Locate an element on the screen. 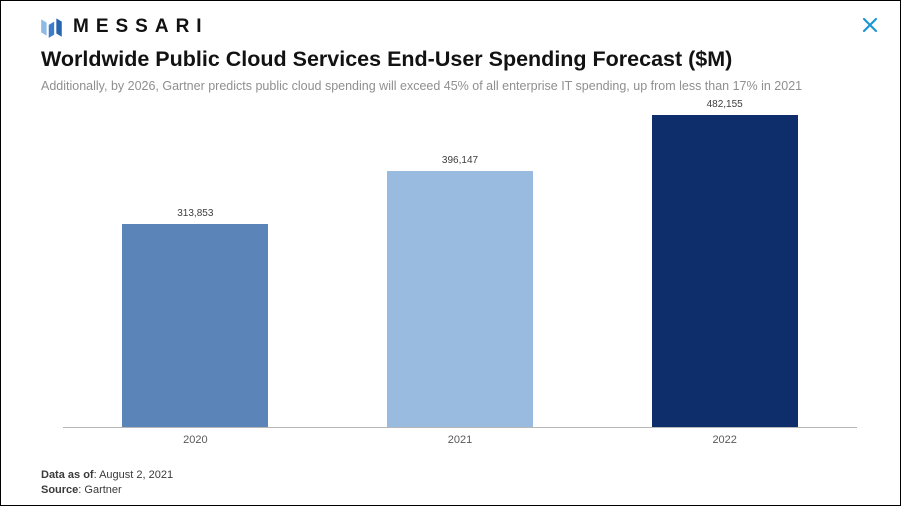  data-as-of-value: : August 2, 2021 is located at coordinates (133, 475).